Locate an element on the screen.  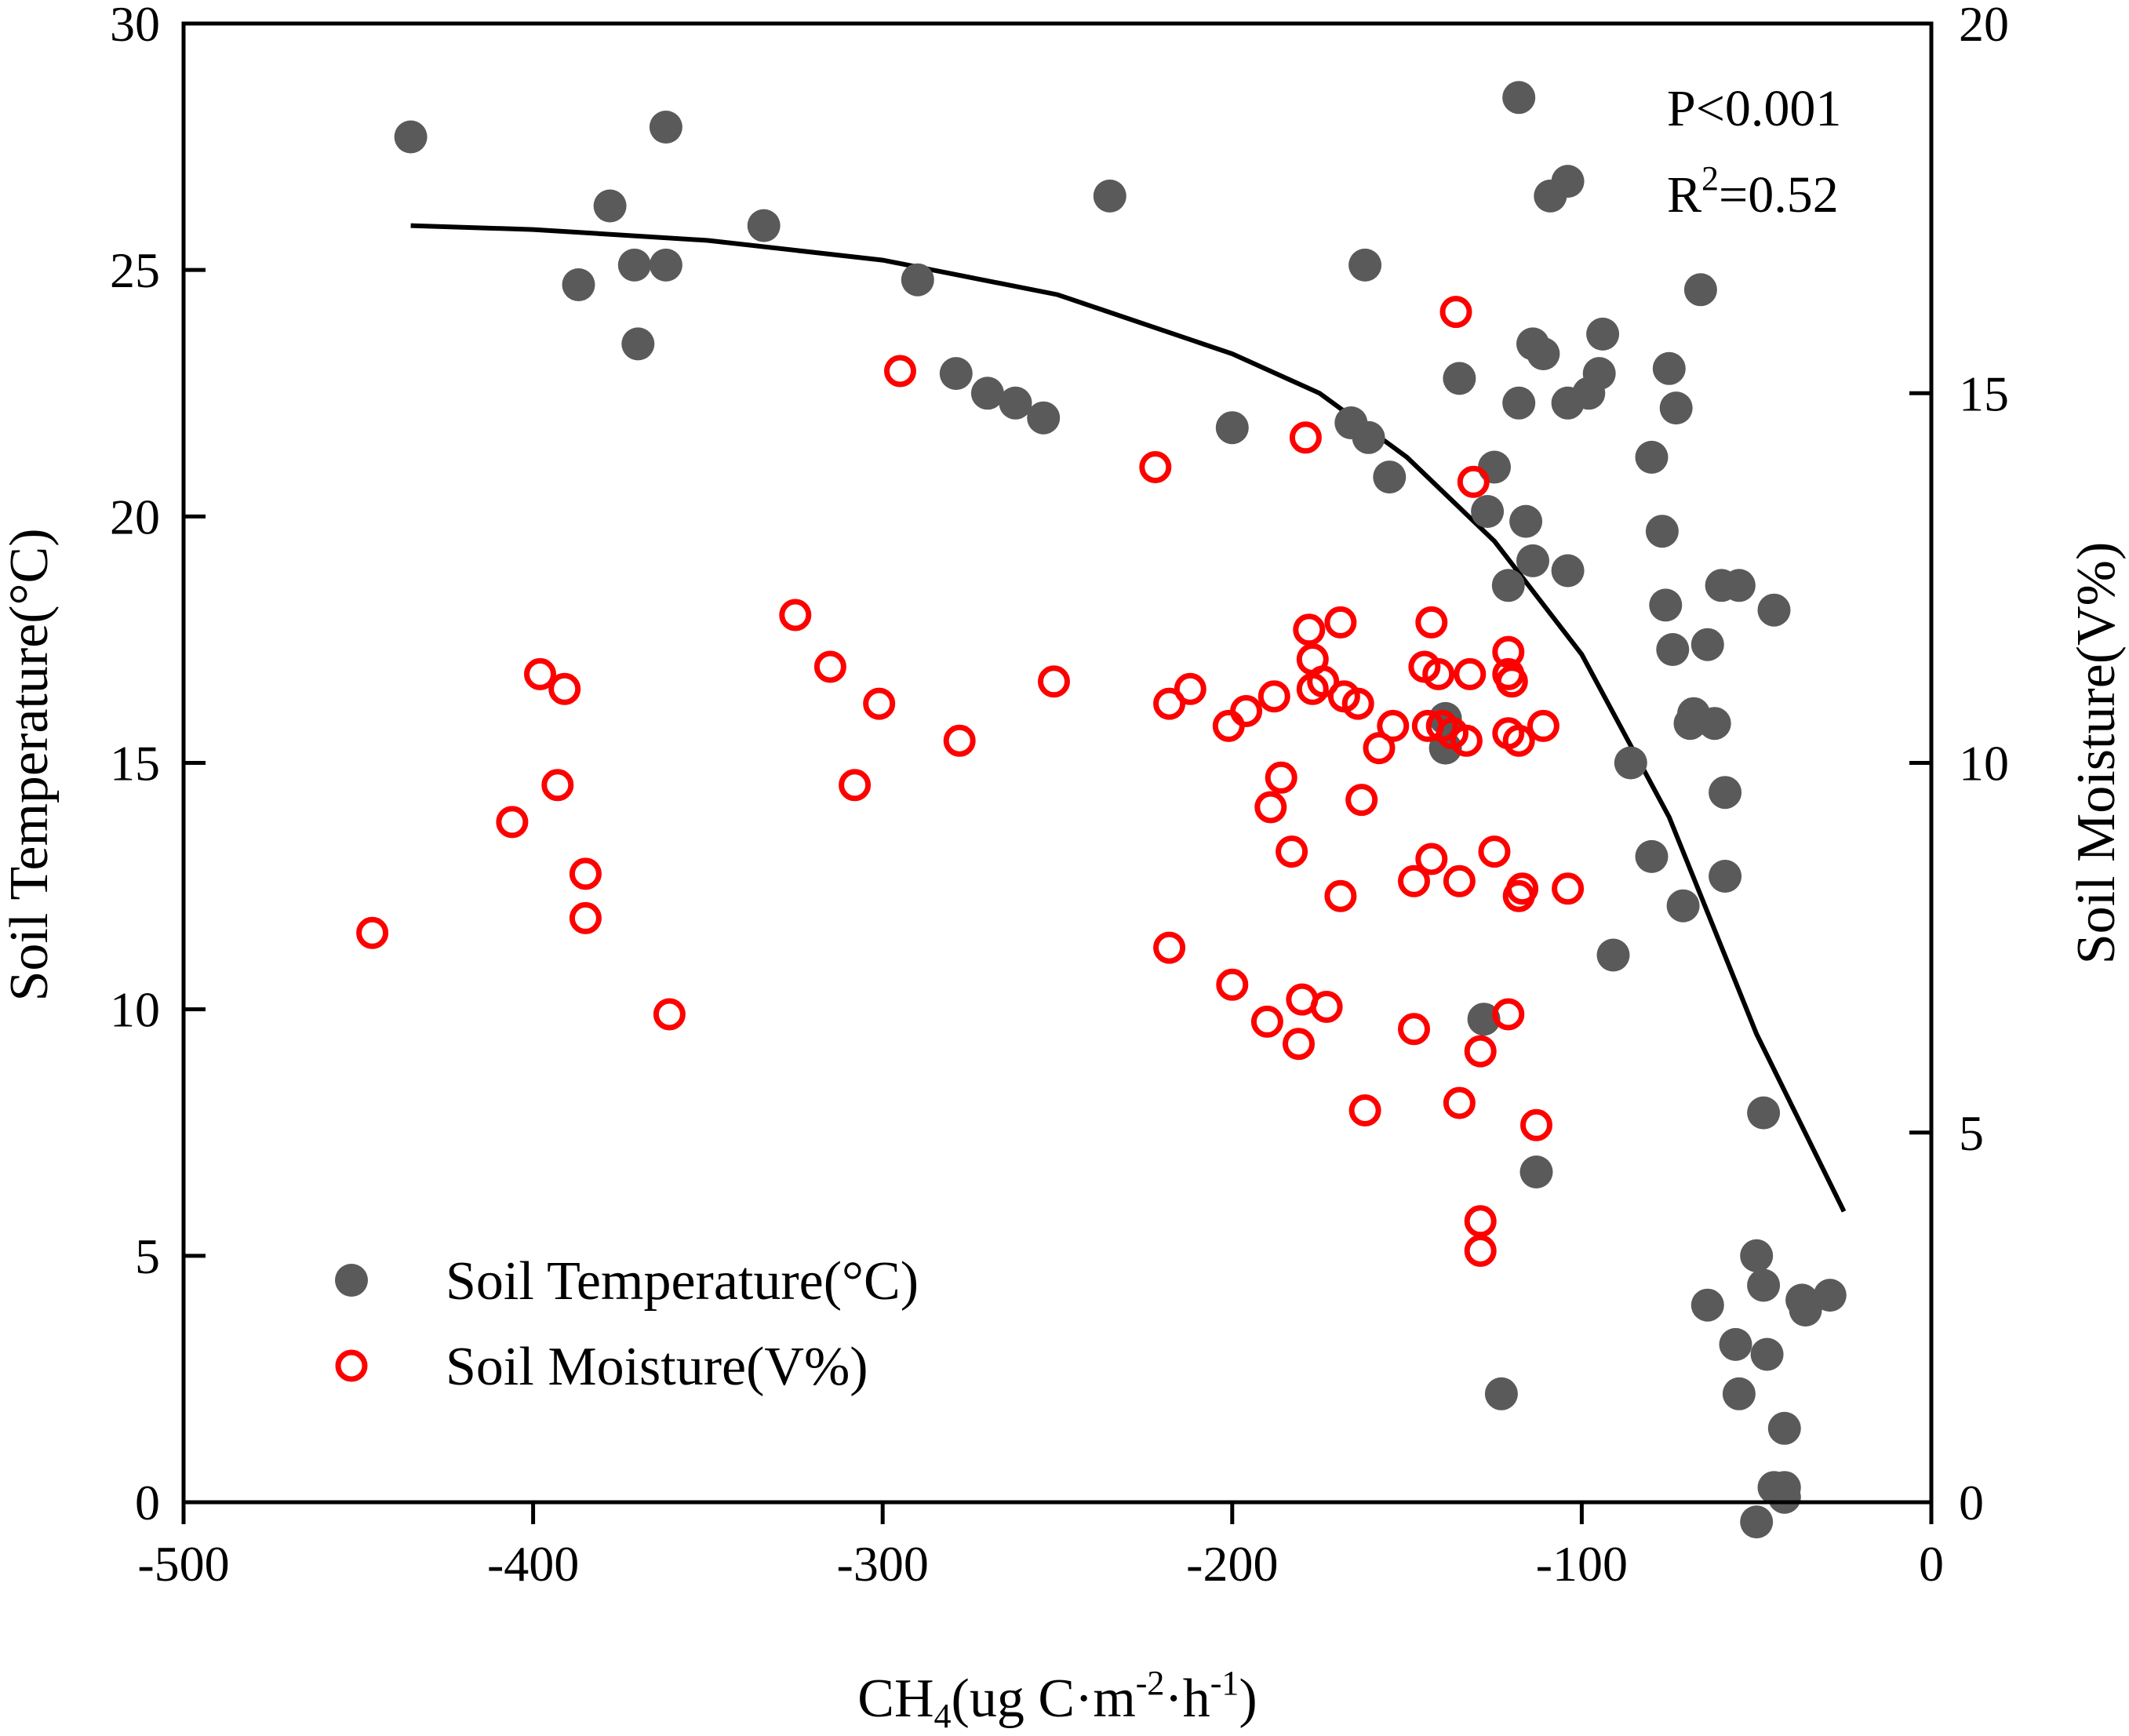
left-y-tick-label: 25 is located at coordinates (135, 270).